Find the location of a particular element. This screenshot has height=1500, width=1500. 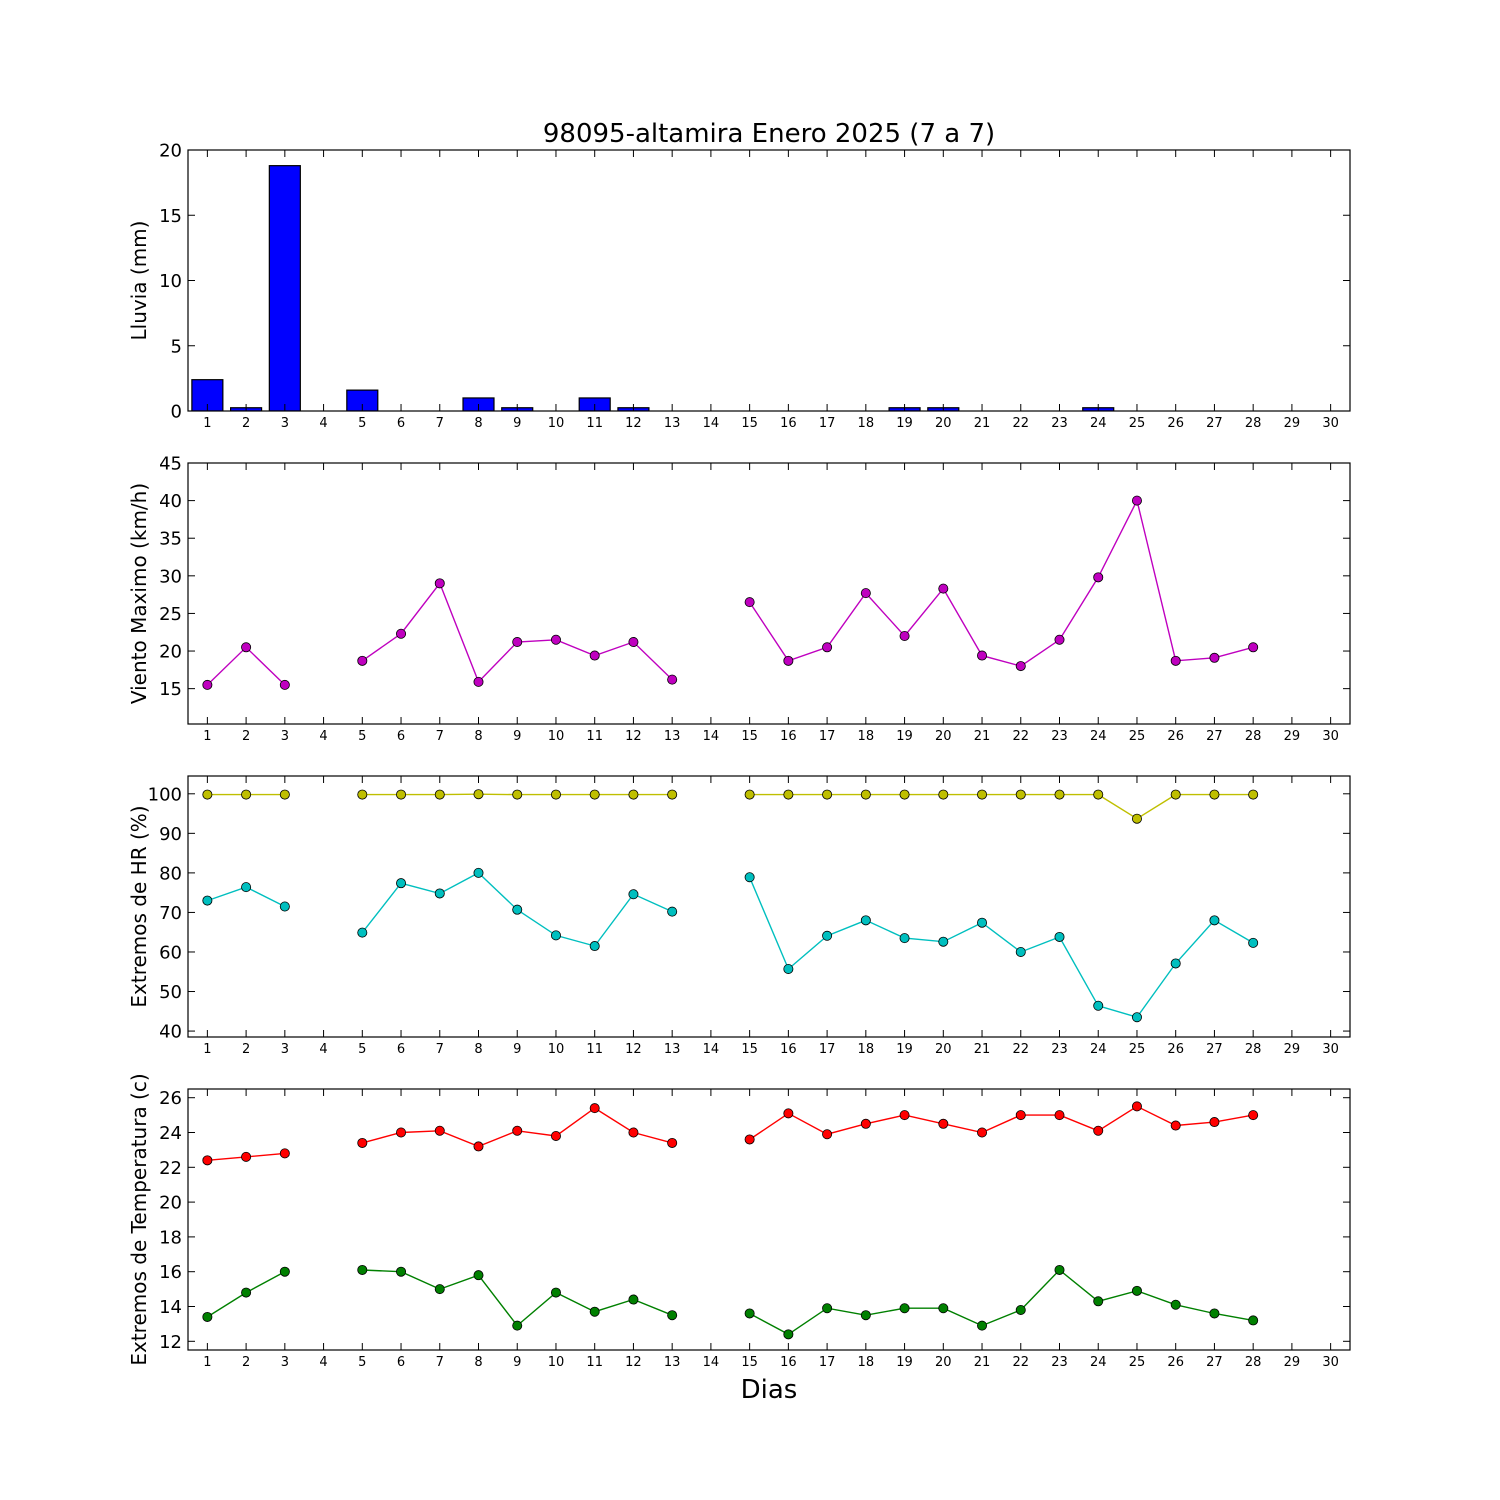

x-tick-label: 27 is located at coordinates (1214, 736).